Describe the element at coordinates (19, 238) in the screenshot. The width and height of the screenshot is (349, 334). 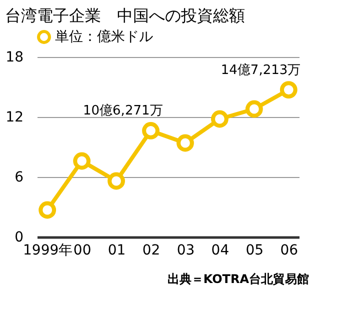
I see `y-tick-label: 0` at that location.